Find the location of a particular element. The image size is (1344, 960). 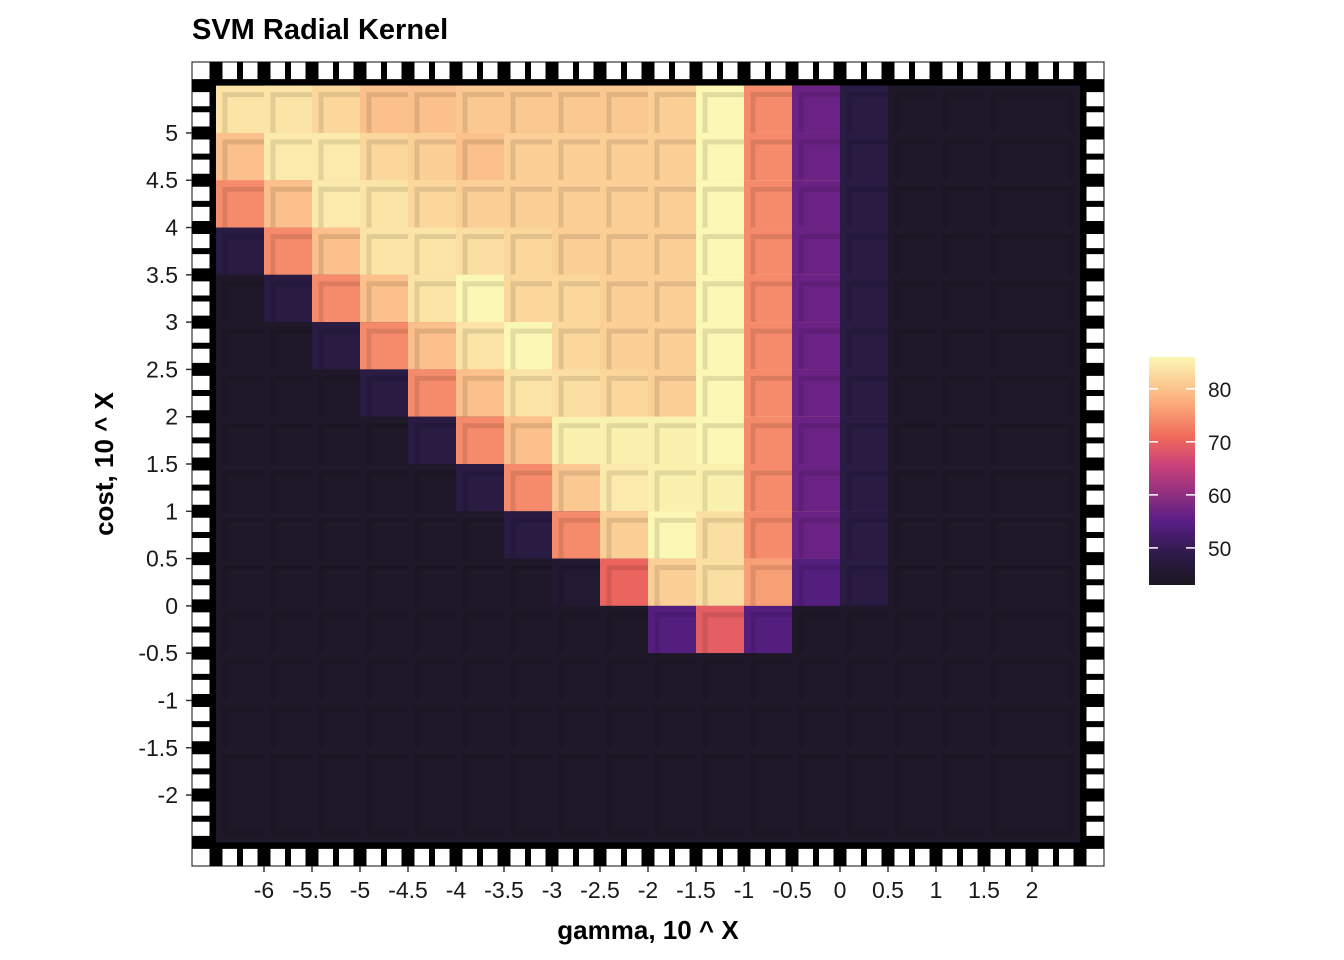

x-tick-label: -6 is located at coordinates (264, 890).